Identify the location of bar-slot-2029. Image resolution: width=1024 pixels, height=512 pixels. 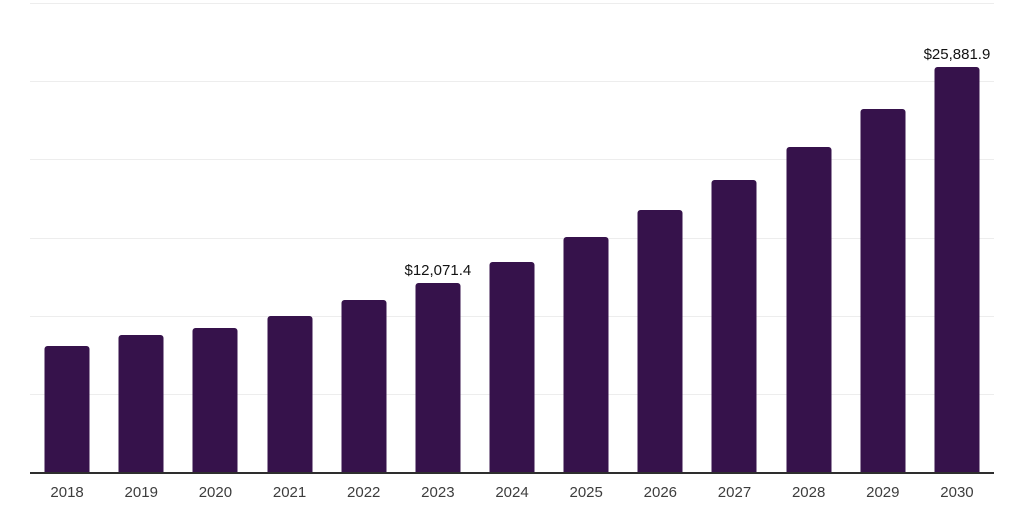
(883, 237).